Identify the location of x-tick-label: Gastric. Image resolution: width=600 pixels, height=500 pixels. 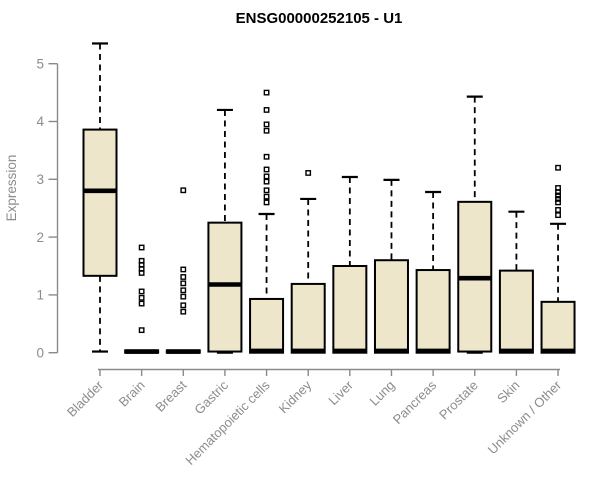
(211, 397).